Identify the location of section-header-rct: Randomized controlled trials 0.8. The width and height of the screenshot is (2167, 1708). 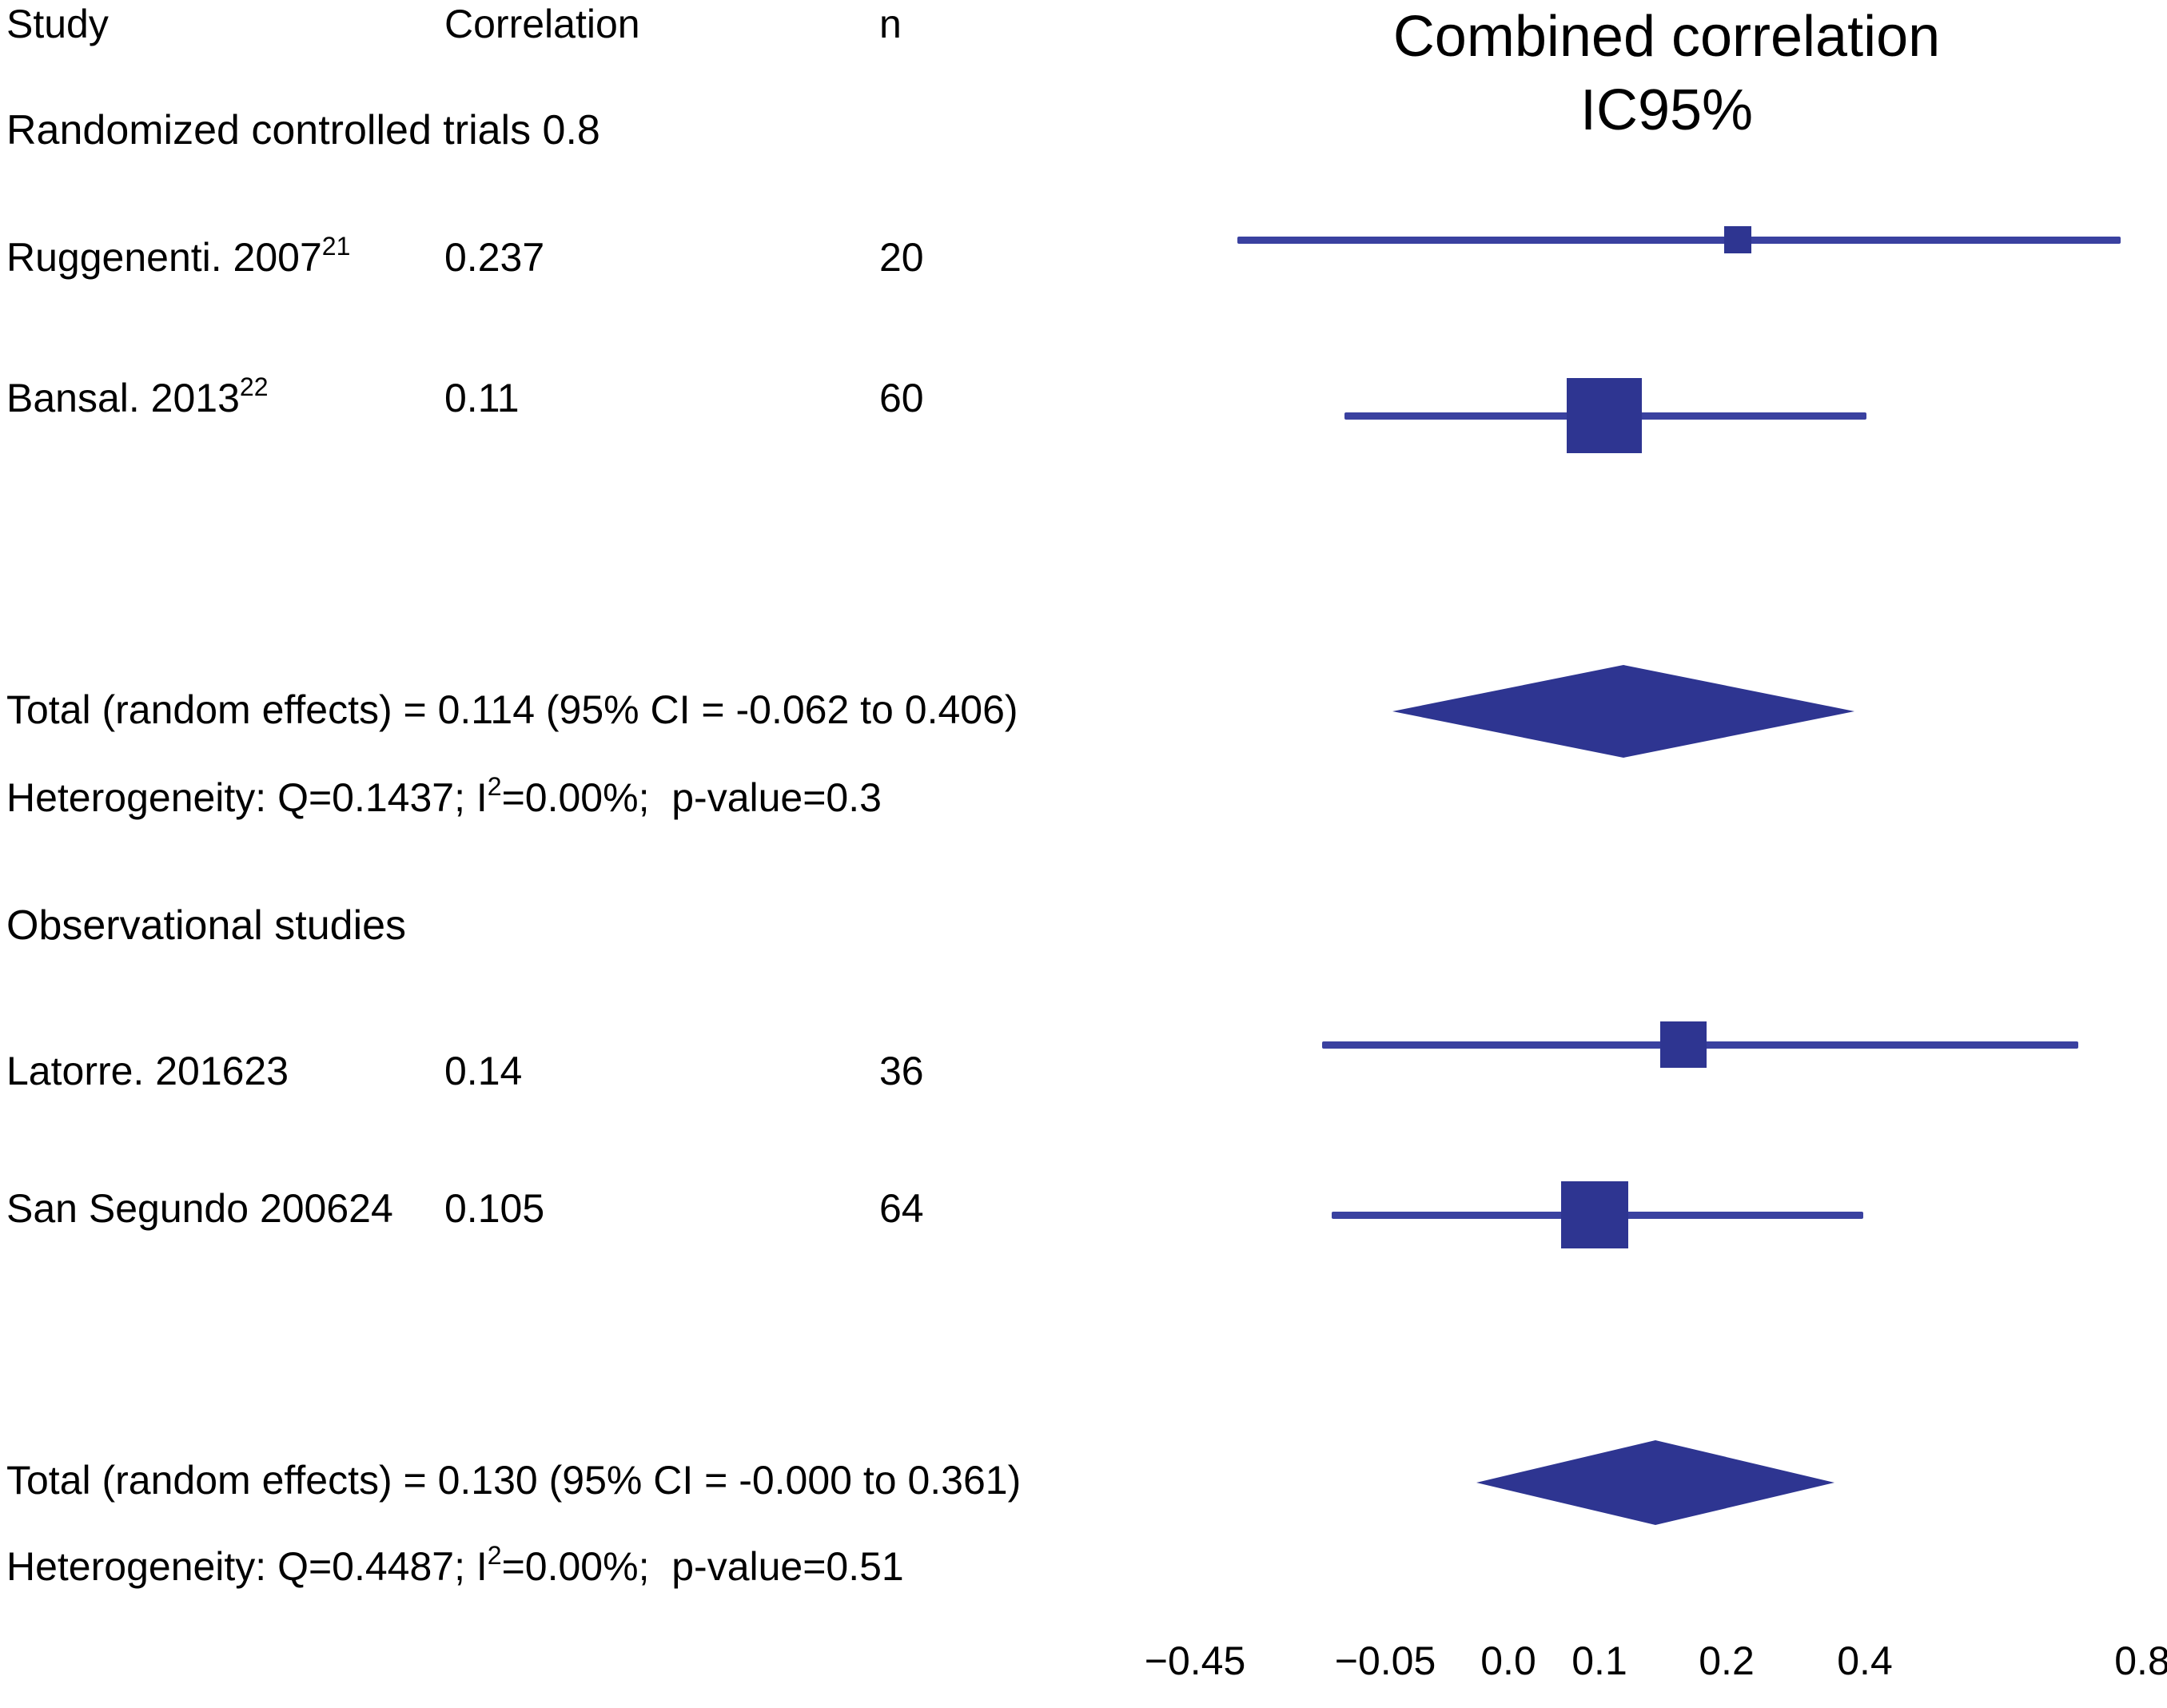
(303, 130).